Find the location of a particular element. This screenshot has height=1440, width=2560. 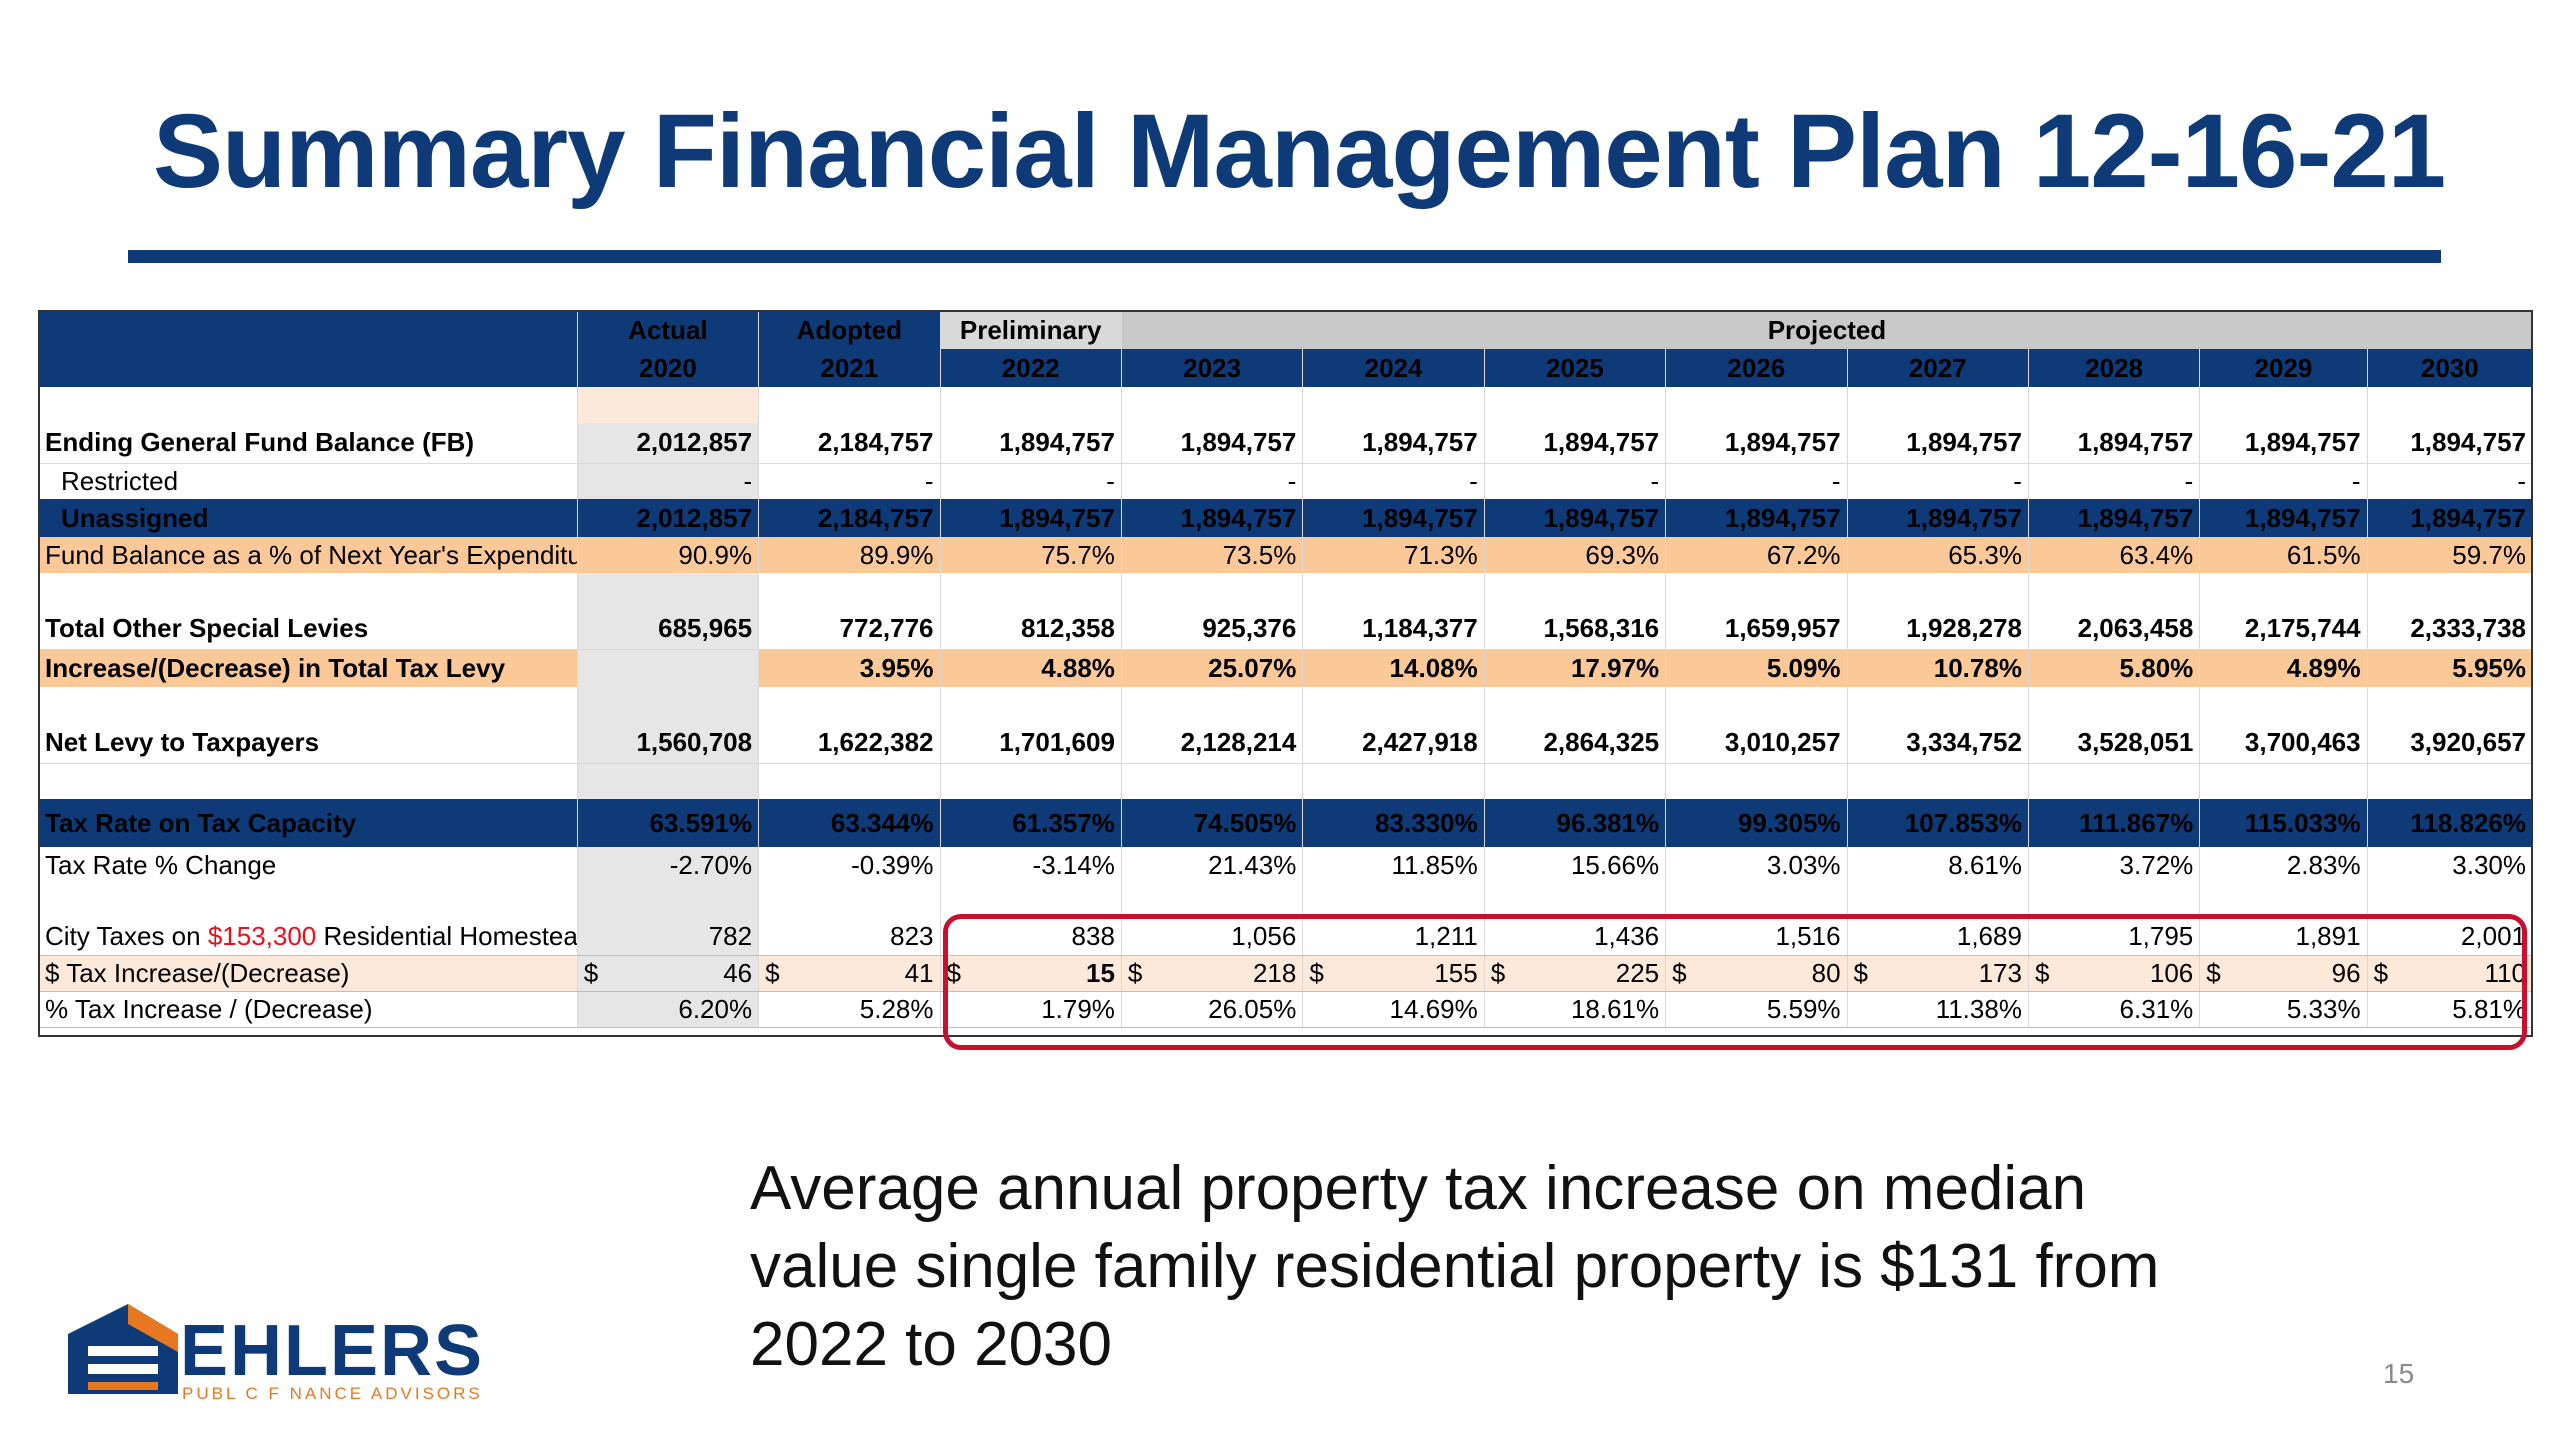

table-cell: 3,920,657 is located at coordinates (2450, 743).